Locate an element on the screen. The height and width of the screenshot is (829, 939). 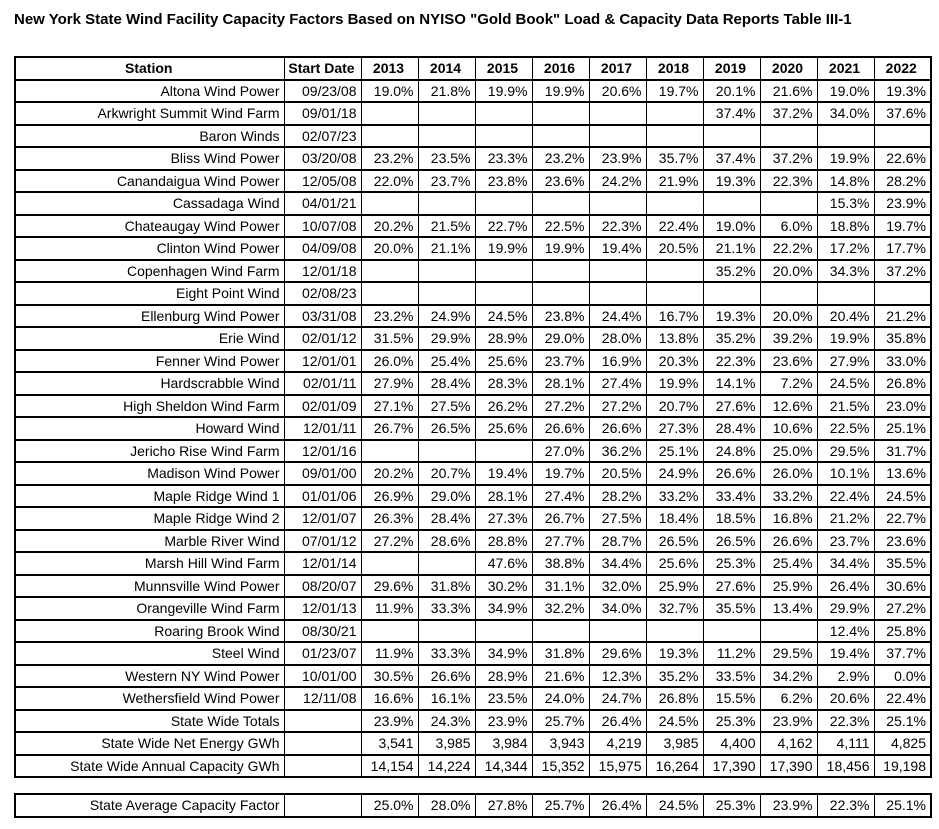
value-cell: 33.3% is located at coordinates (446, 608).